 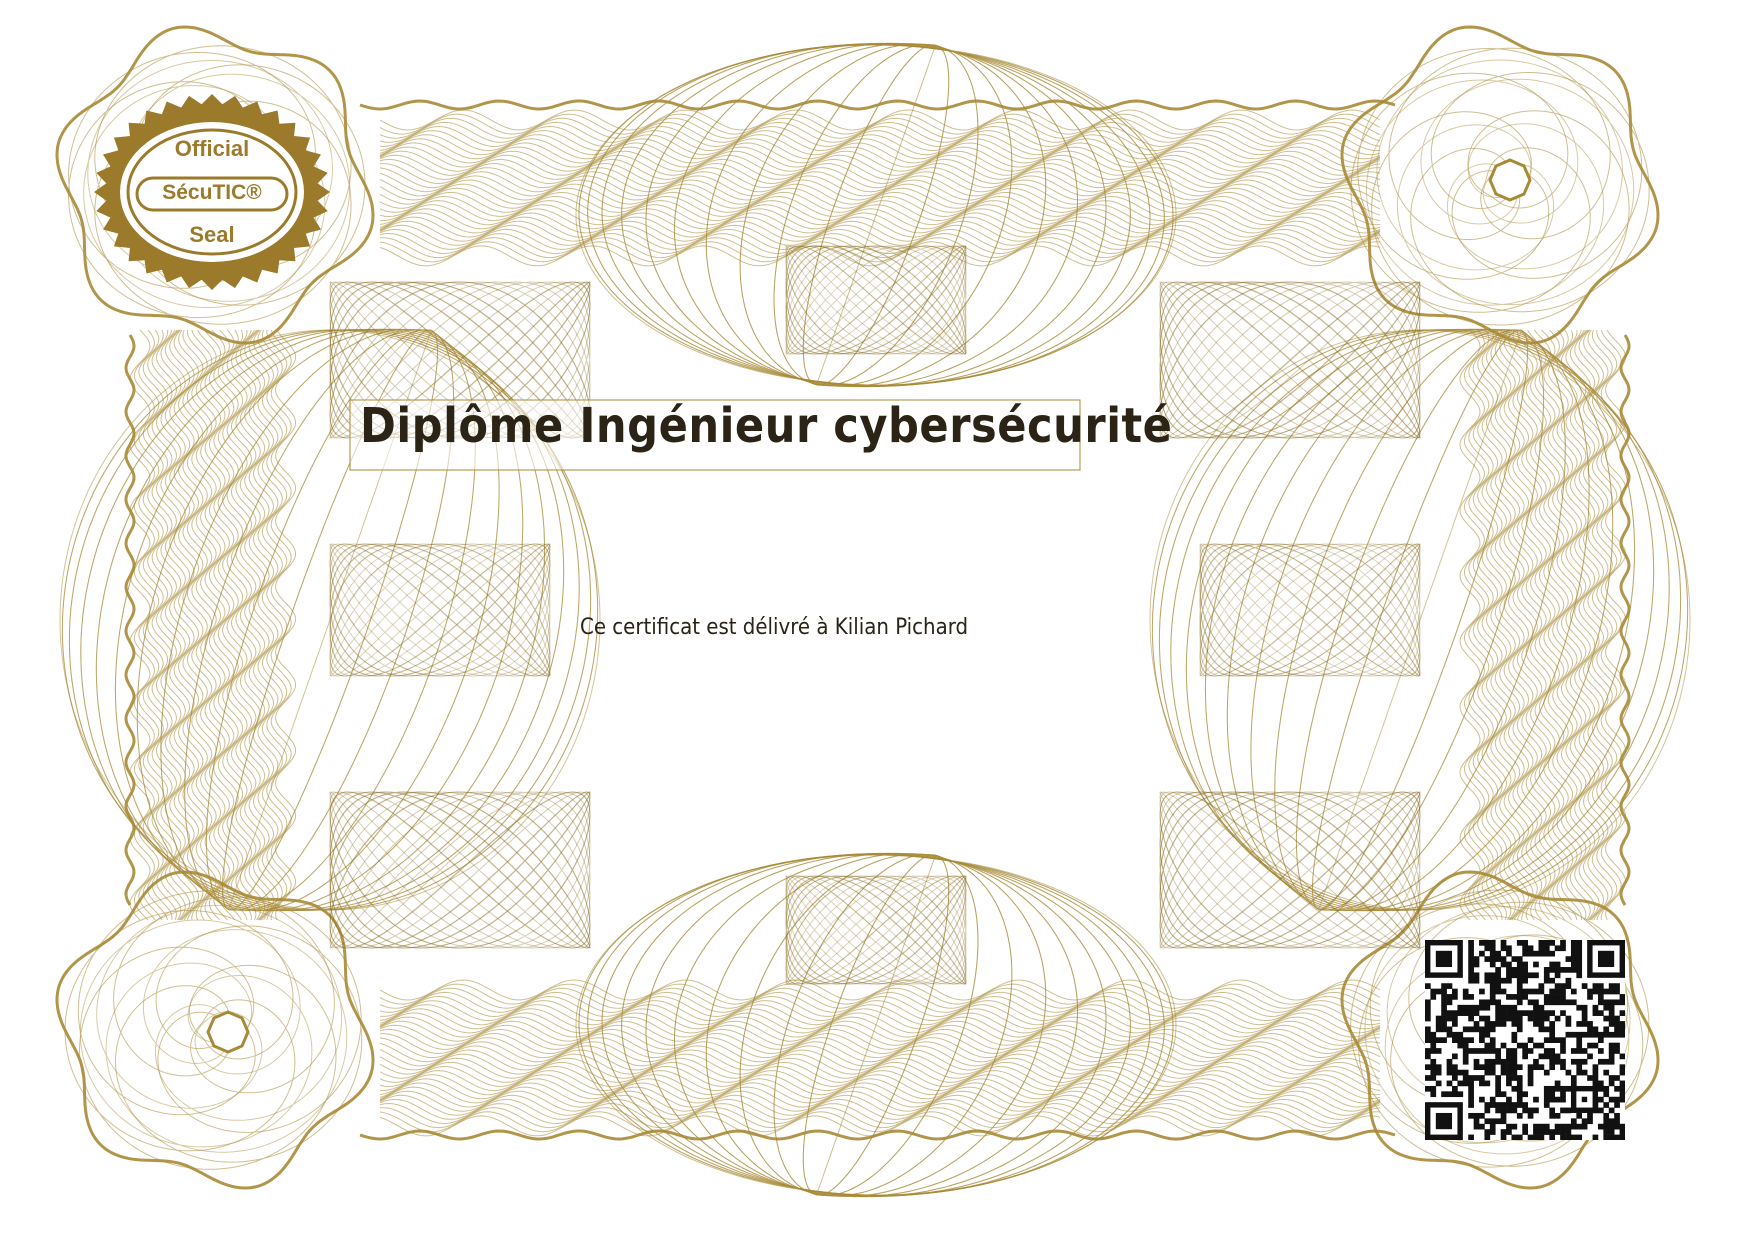 What do you see at coordinates (212, 192) in the screenshot?
I see `official-seal: Official SécuTIC® Seal` at bounding box center [212, 192].